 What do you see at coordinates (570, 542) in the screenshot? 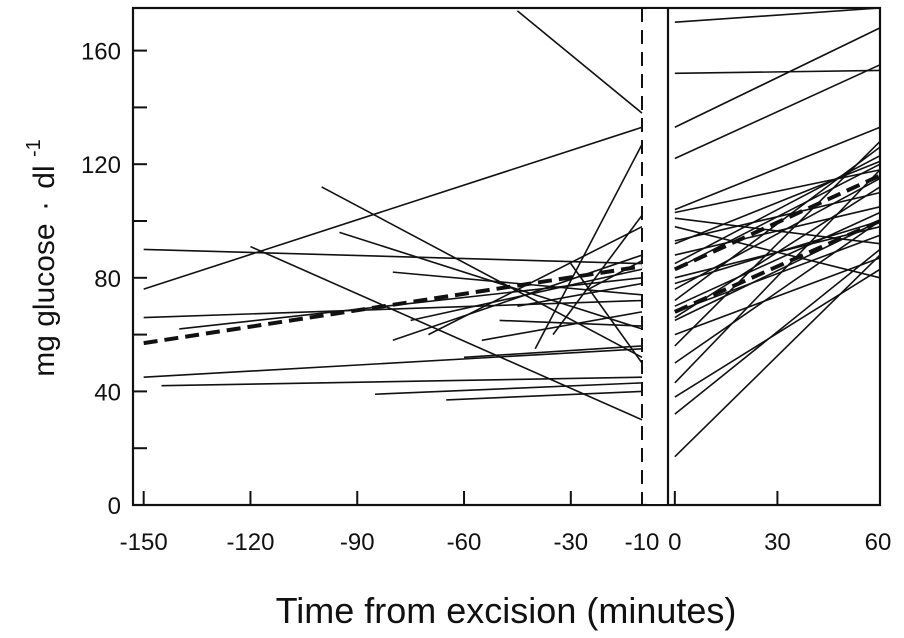
I see `x-tick-label: -30` at bounding box center [570, 542].